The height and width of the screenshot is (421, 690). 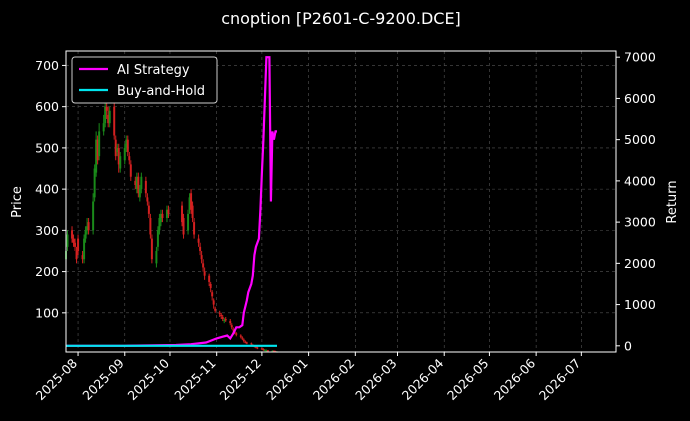 I want to click on y-axis-right: 0 1000 2000 3000 4000 5000 6000 7000, so click(x=636, y=201).